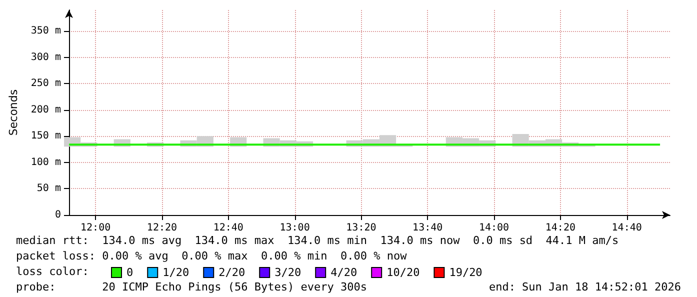 This screenshot has height=297, width=697. What do you see at coordinates (52, 271) in the screenshot?
I see `text: loss color:` at bounding box center [52, 271].